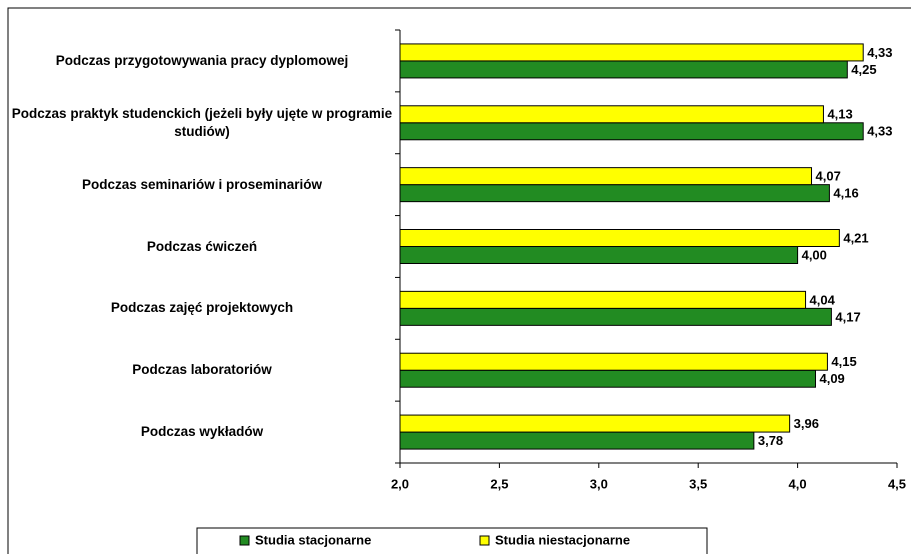 The image size is (911, 554). I want to click on category-label: Podczas zajęć projektowych, so click(202, 308).